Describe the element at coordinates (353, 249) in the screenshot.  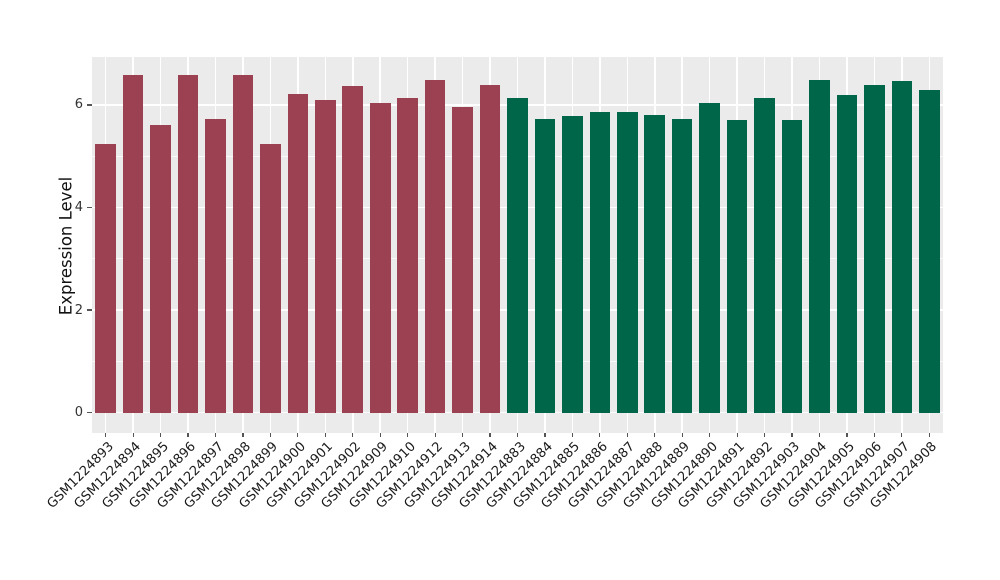
I see `bar-GSM1224902` at that location.